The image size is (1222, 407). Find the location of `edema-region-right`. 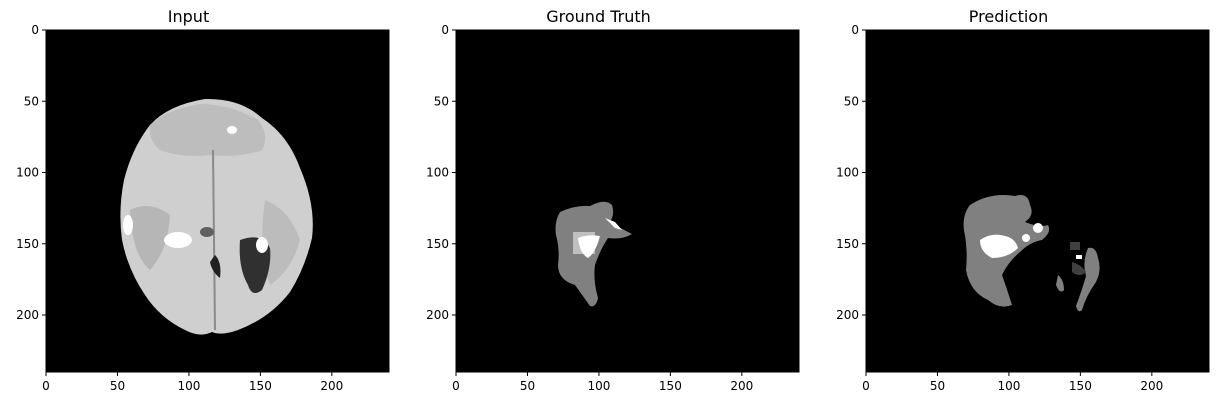

edema-region-right is located at coordinates (1088, 279).